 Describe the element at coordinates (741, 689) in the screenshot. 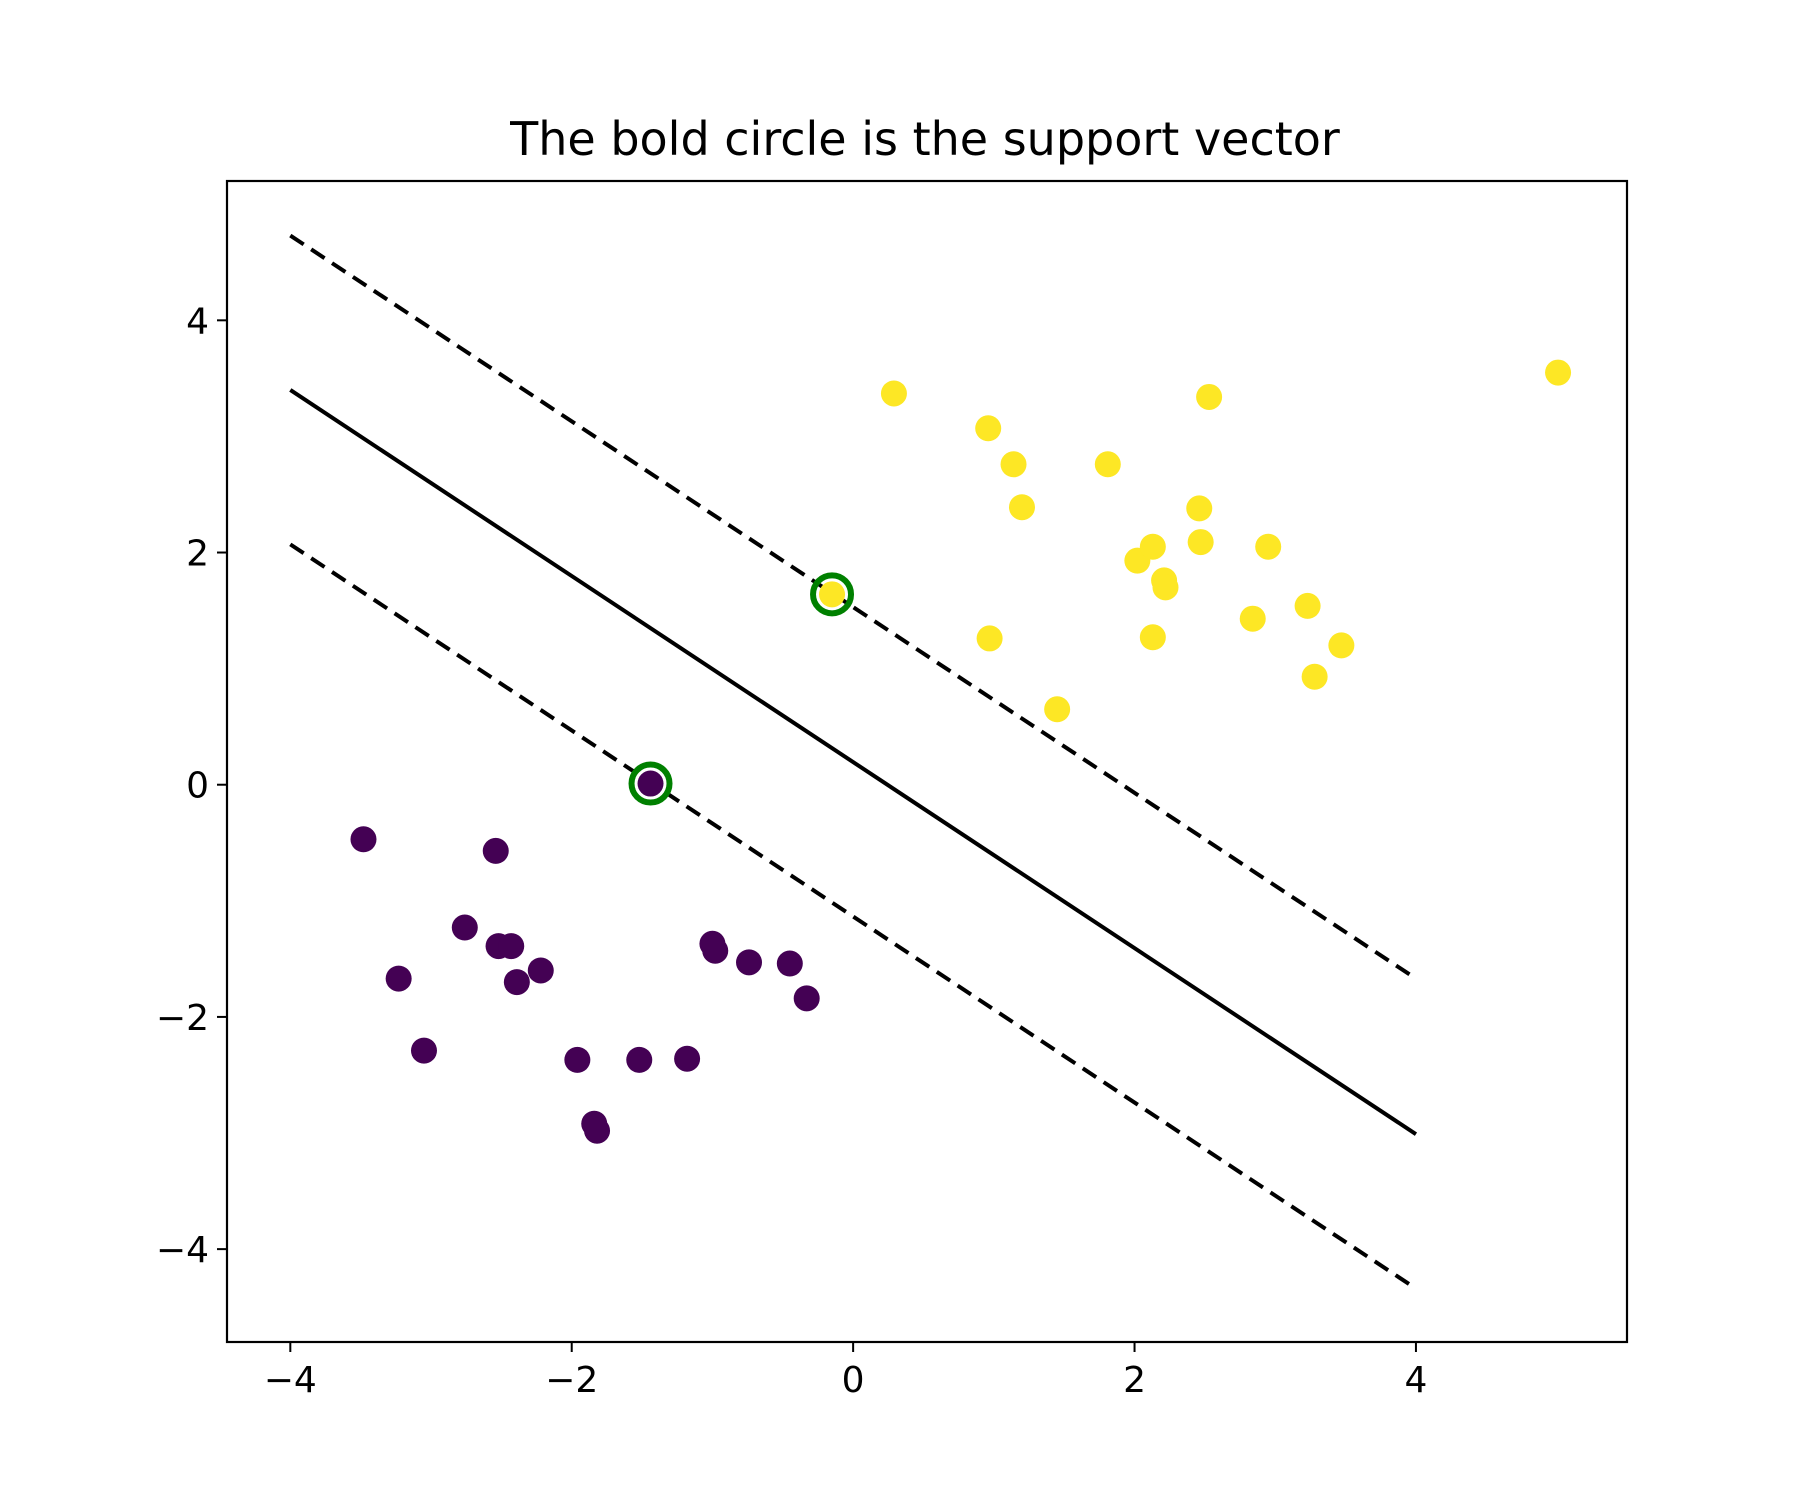

I see `support-vector-markers` at that location.